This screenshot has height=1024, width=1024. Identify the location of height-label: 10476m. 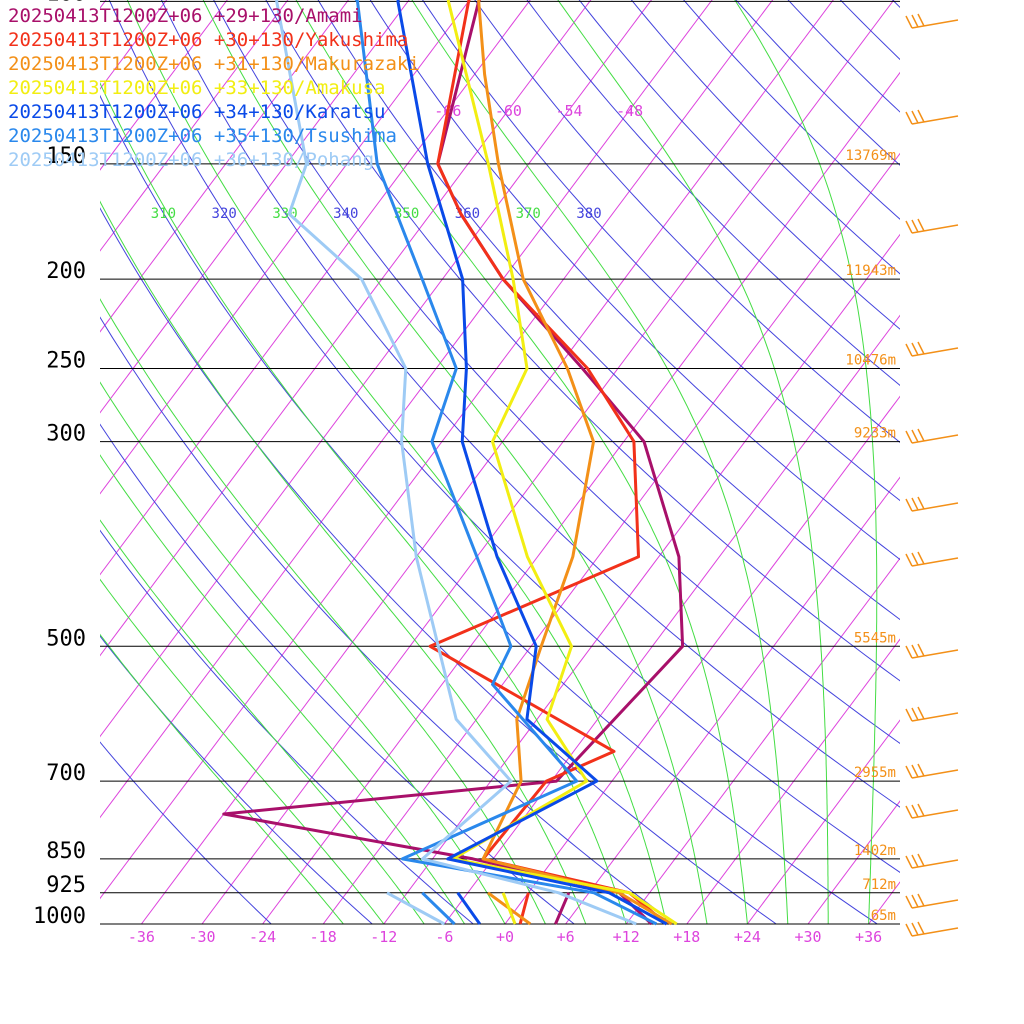
(870, 361).